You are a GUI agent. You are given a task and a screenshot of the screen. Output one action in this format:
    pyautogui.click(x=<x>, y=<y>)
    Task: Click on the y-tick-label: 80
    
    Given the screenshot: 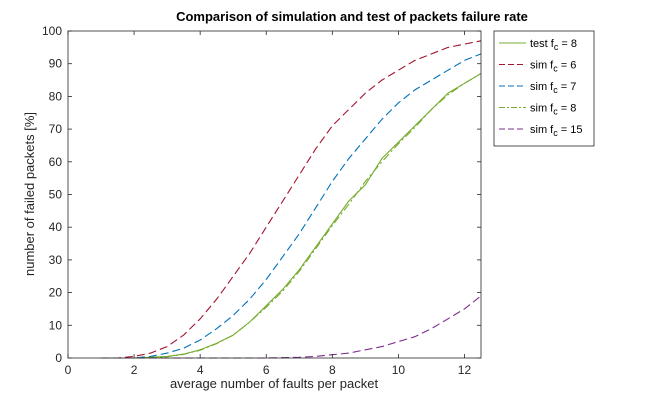 What is the action you would take?
    pyautogui.click(x=56, y=96)
    